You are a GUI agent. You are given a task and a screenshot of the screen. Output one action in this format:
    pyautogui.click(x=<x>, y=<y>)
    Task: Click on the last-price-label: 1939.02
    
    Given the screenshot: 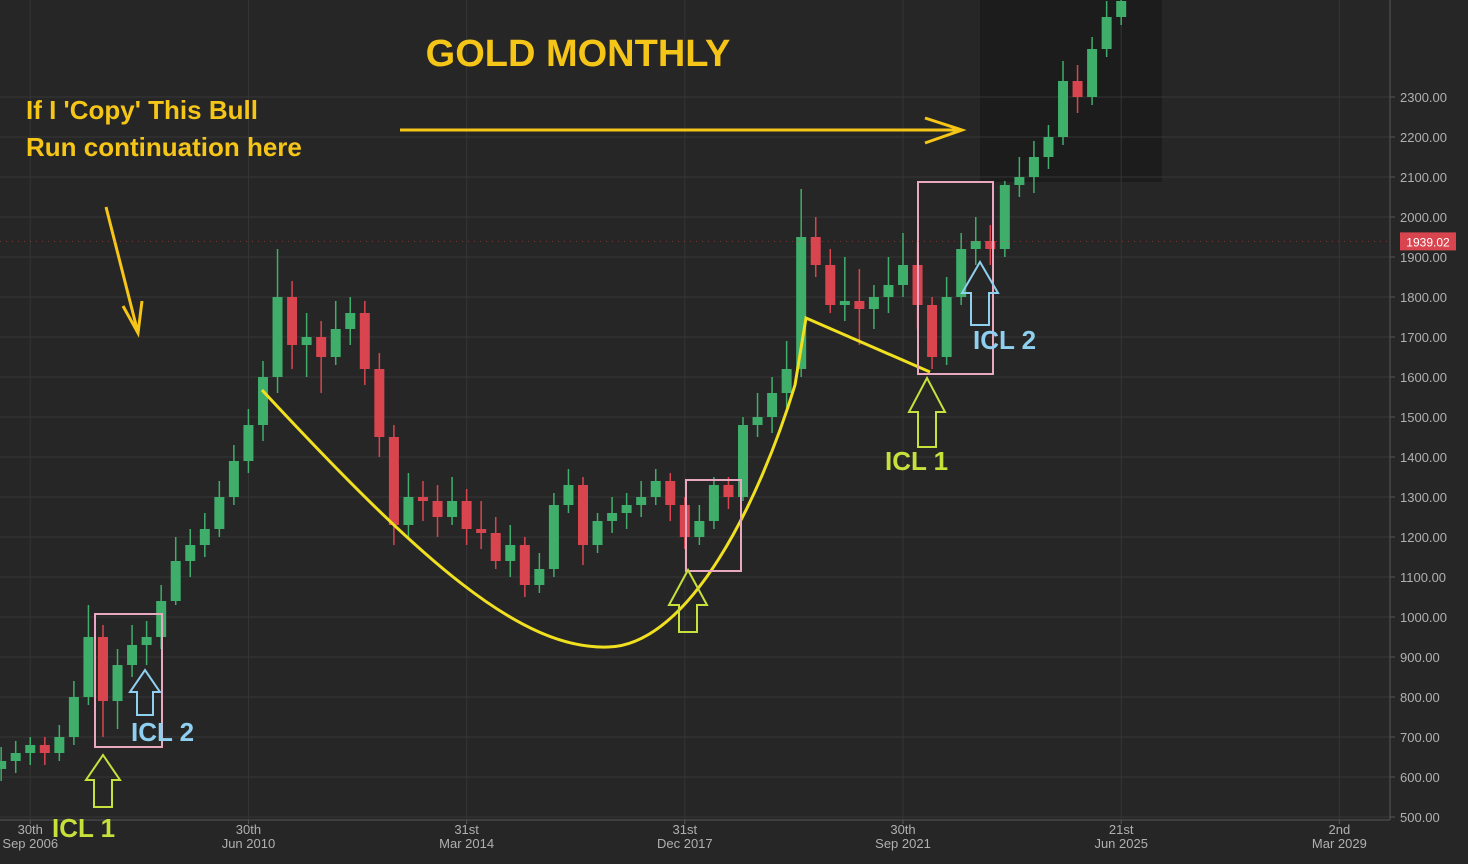 What is the action you would take?
    pyautogui.click(x=1428, y=242)
    